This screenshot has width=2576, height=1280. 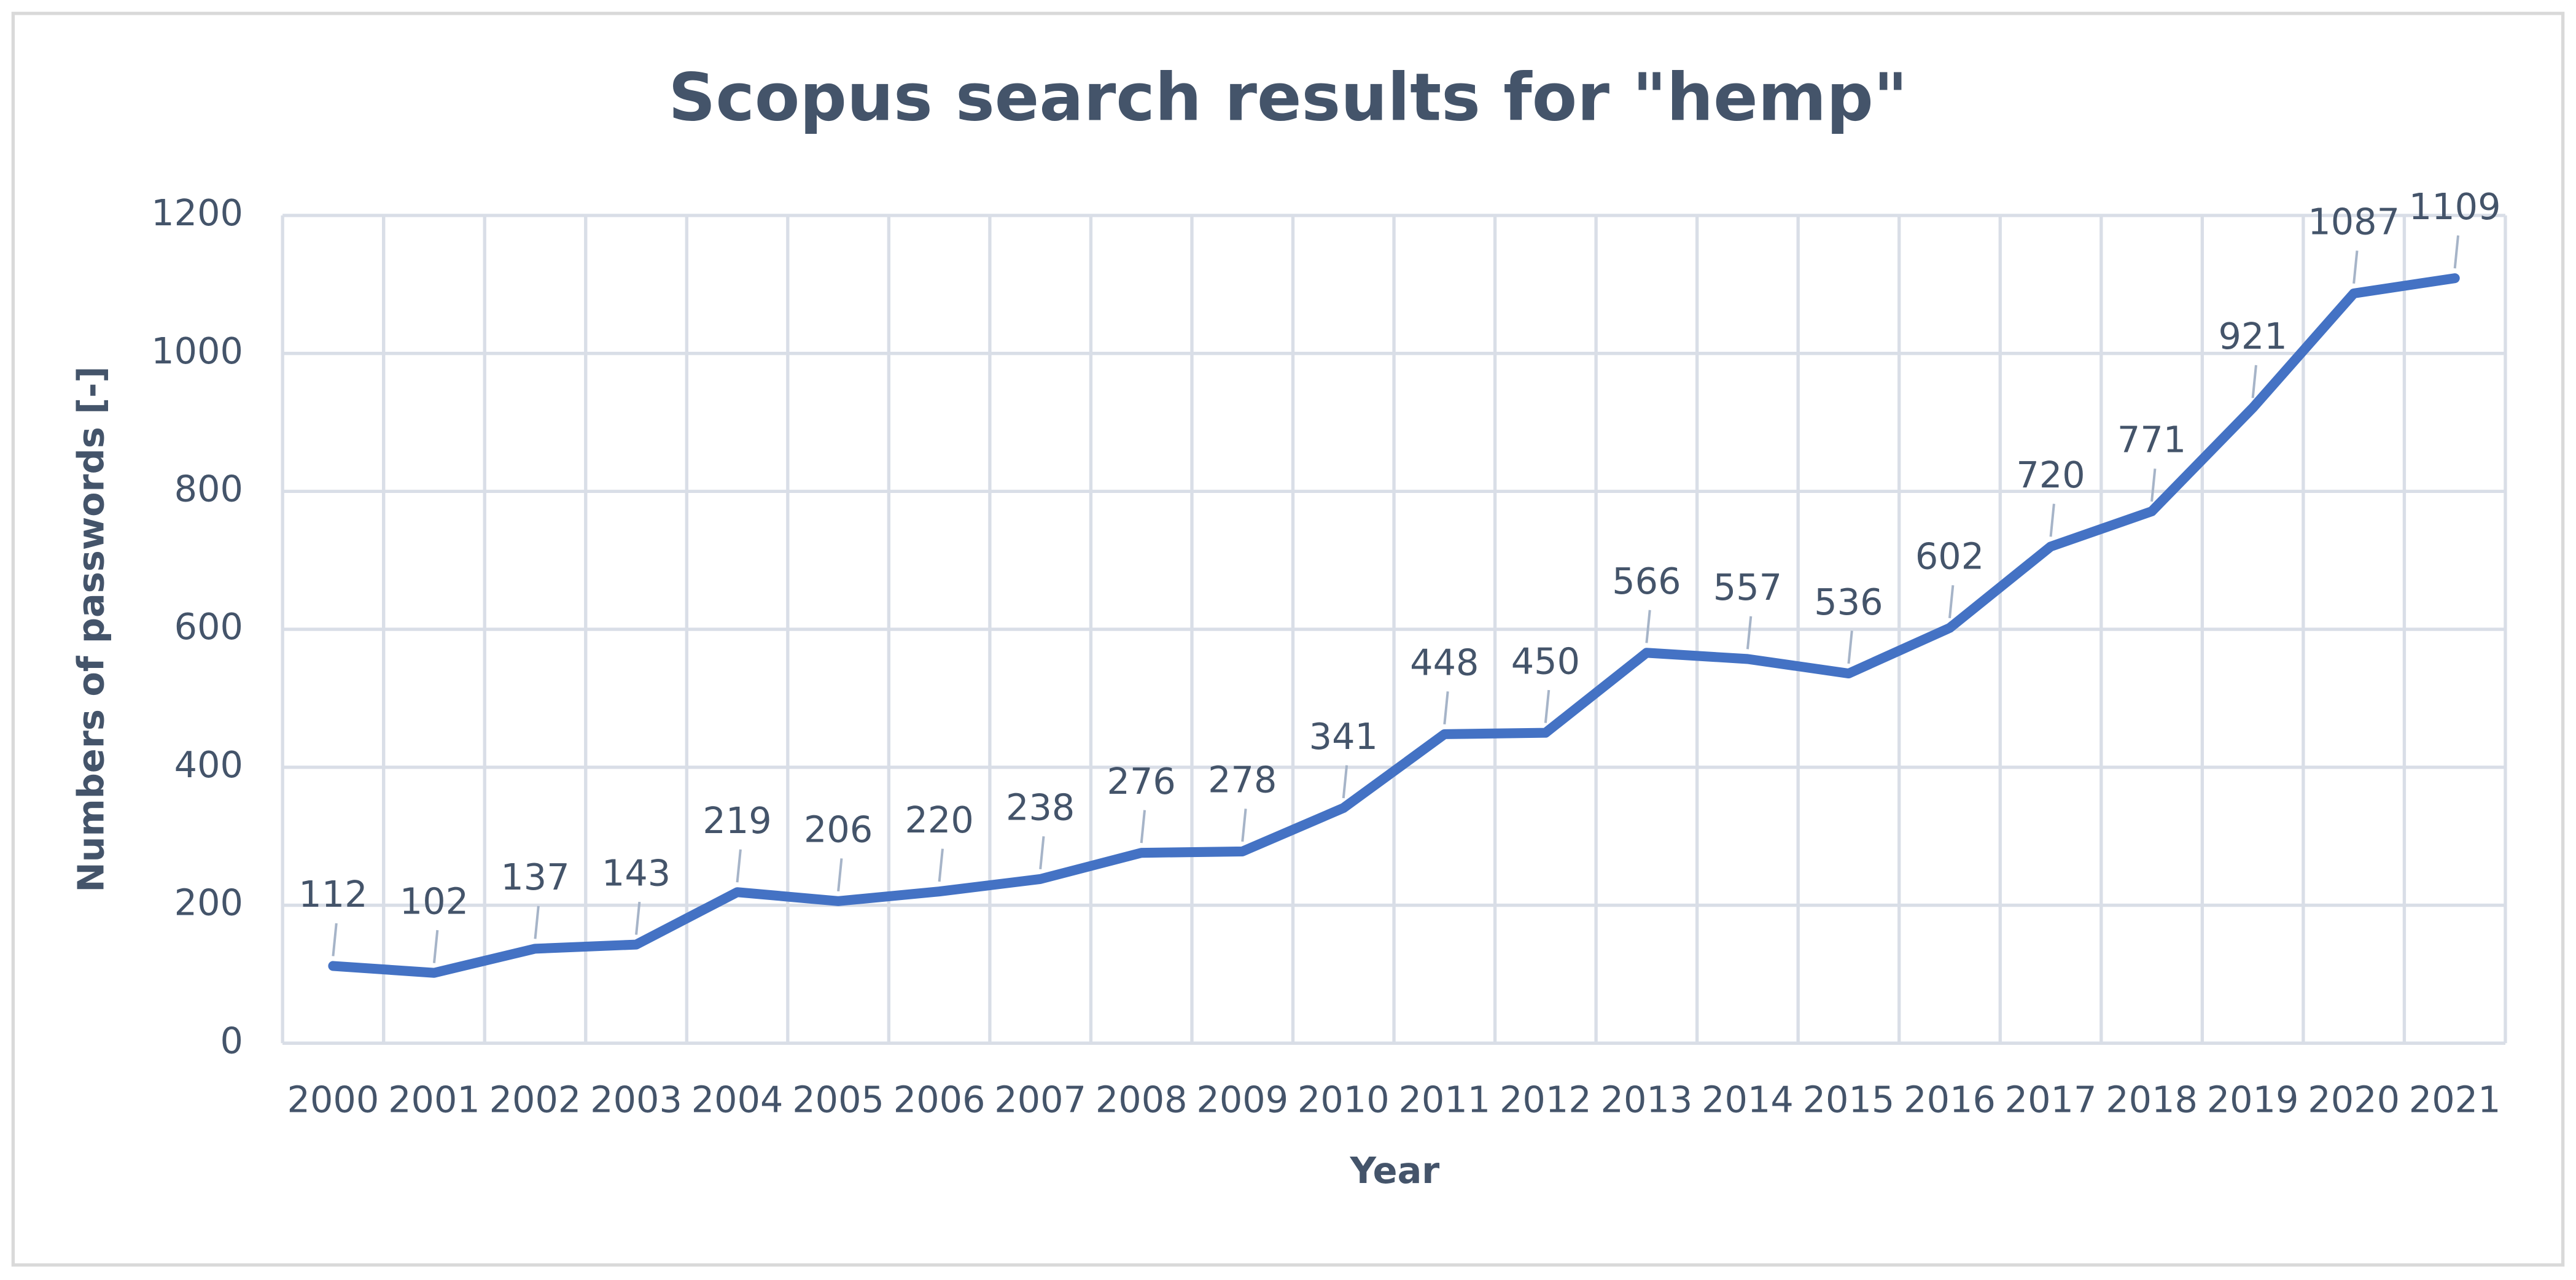 I want to click on x-tick-label: 2007, so click(x=1040, y=1100).